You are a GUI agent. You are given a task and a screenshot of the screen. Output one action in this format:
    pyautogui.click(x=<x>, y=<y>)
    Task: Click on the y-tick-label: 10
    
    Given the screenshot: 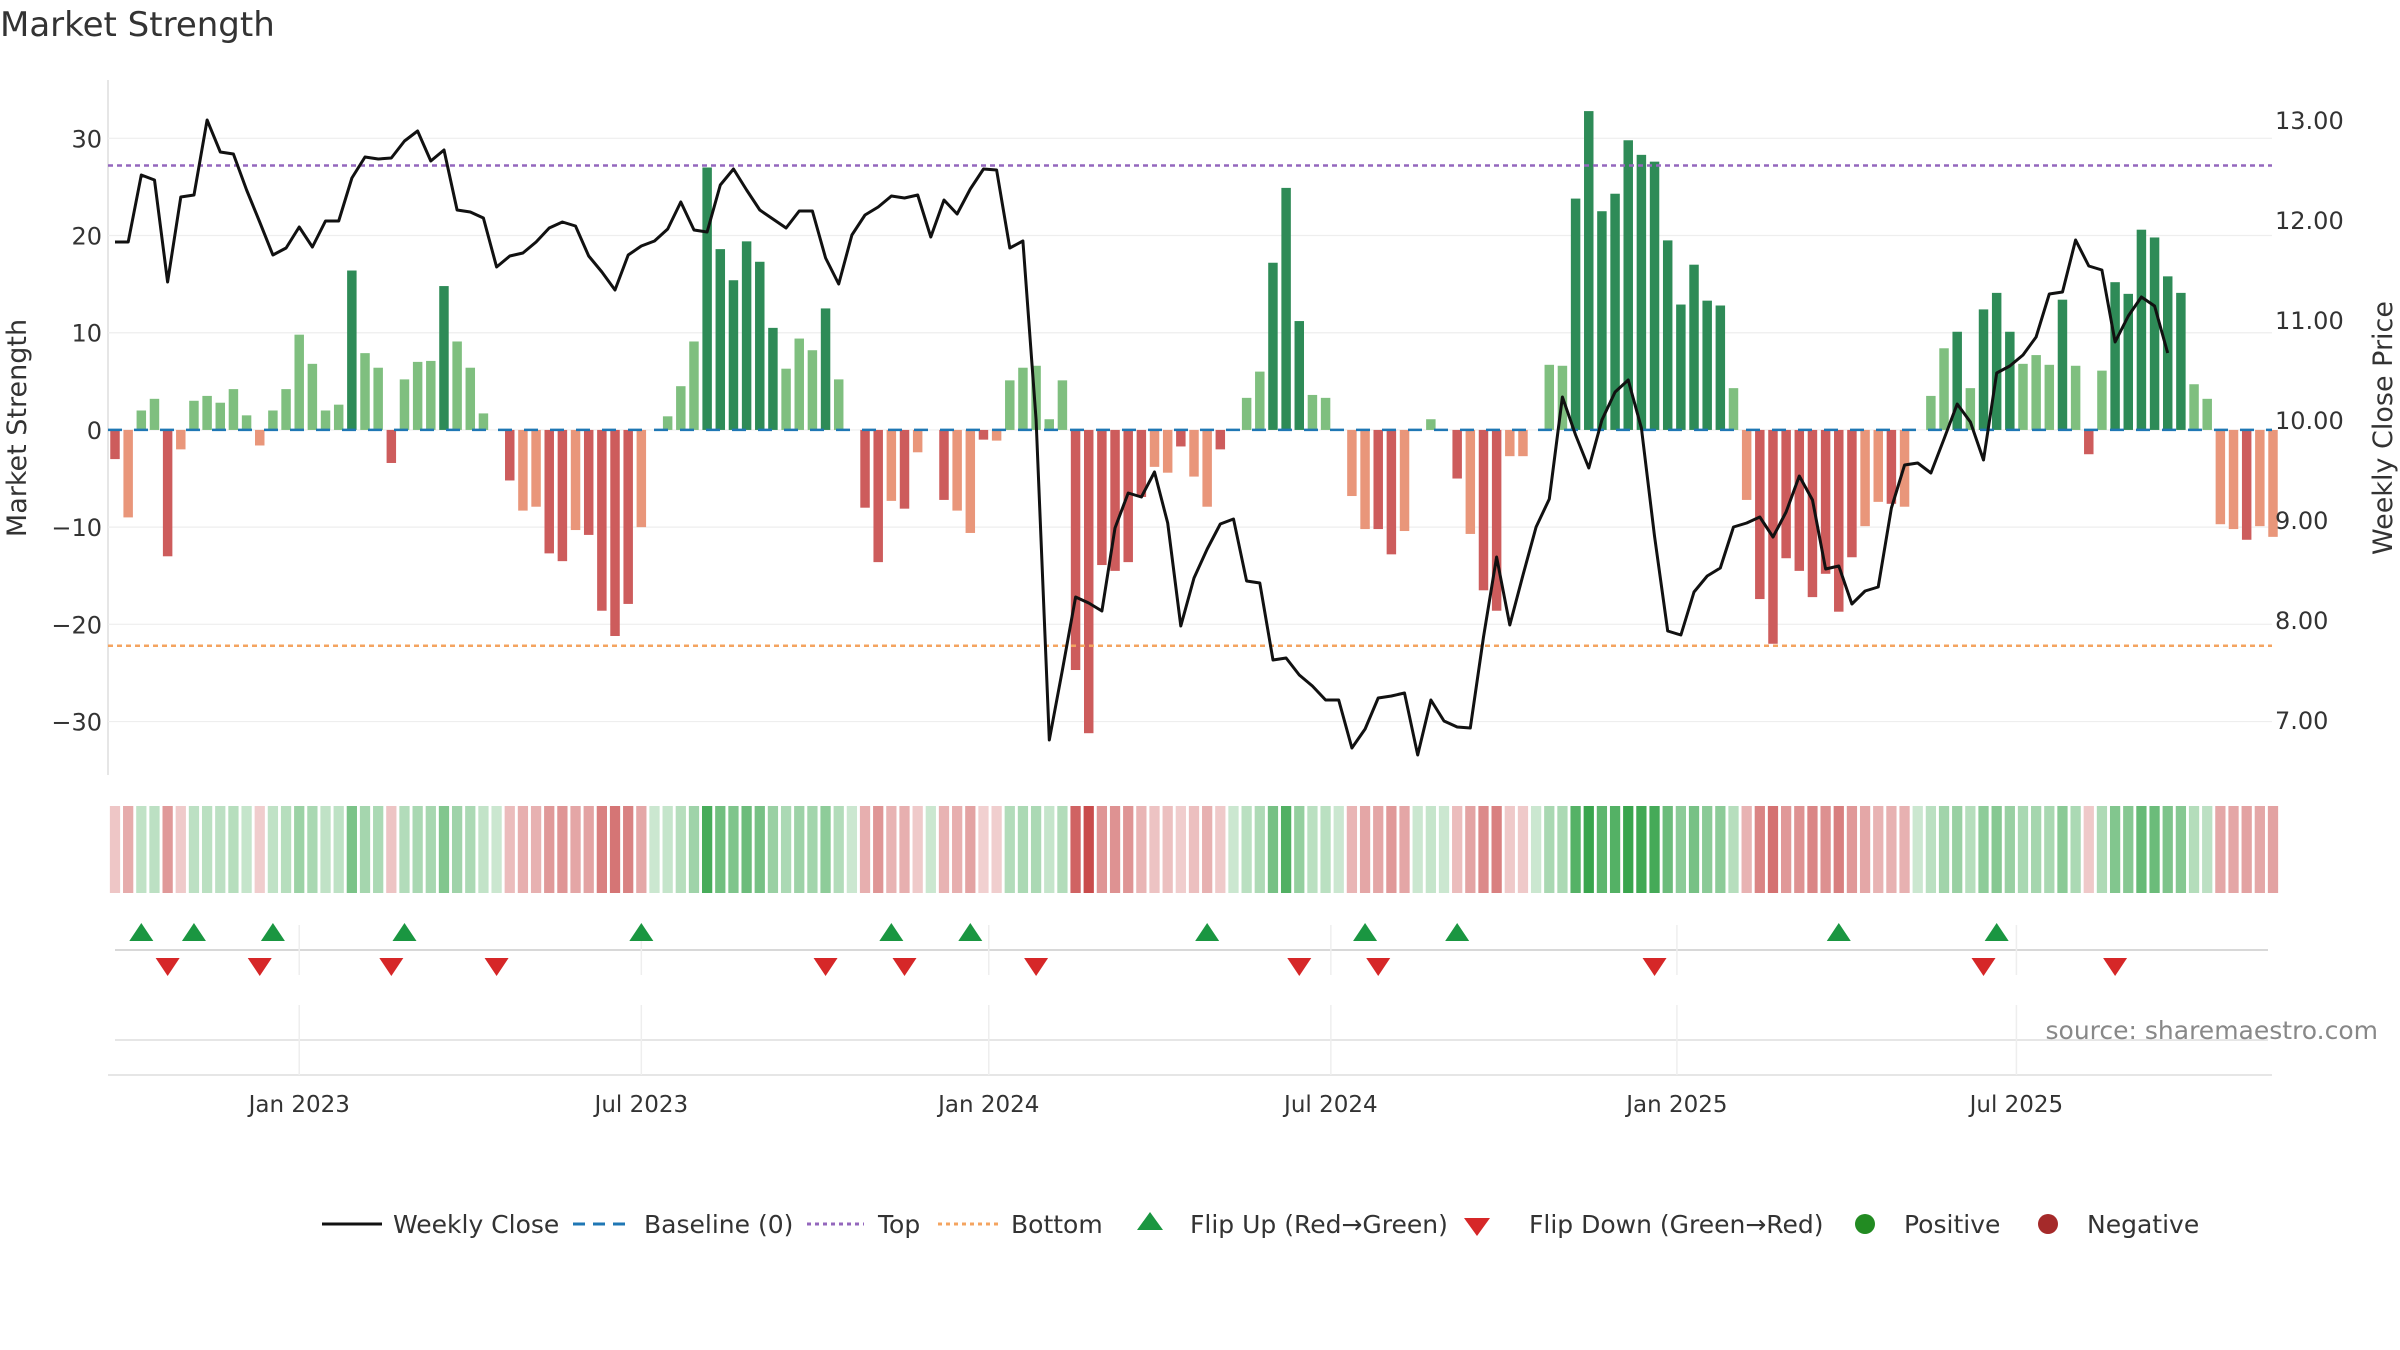 What is the action you would take?
    pyautogui.click(x=86, y=334)
    